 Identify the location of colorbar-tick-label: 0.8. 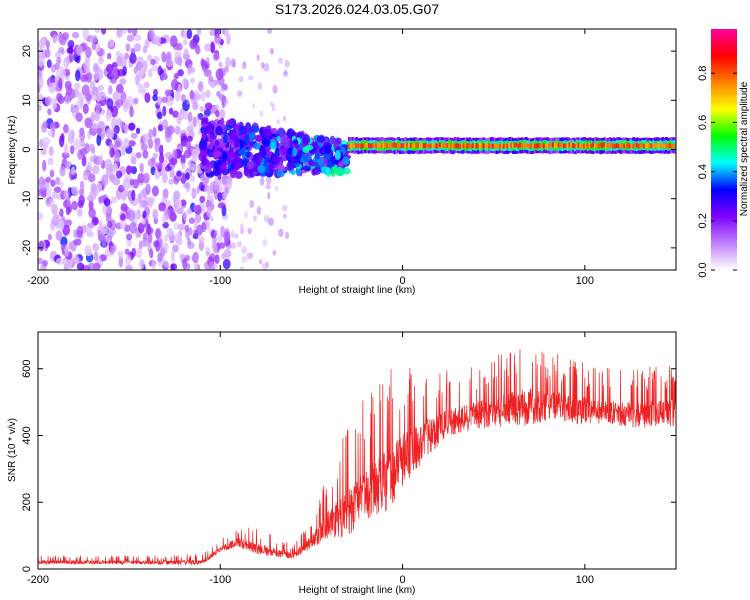
(703, 73).